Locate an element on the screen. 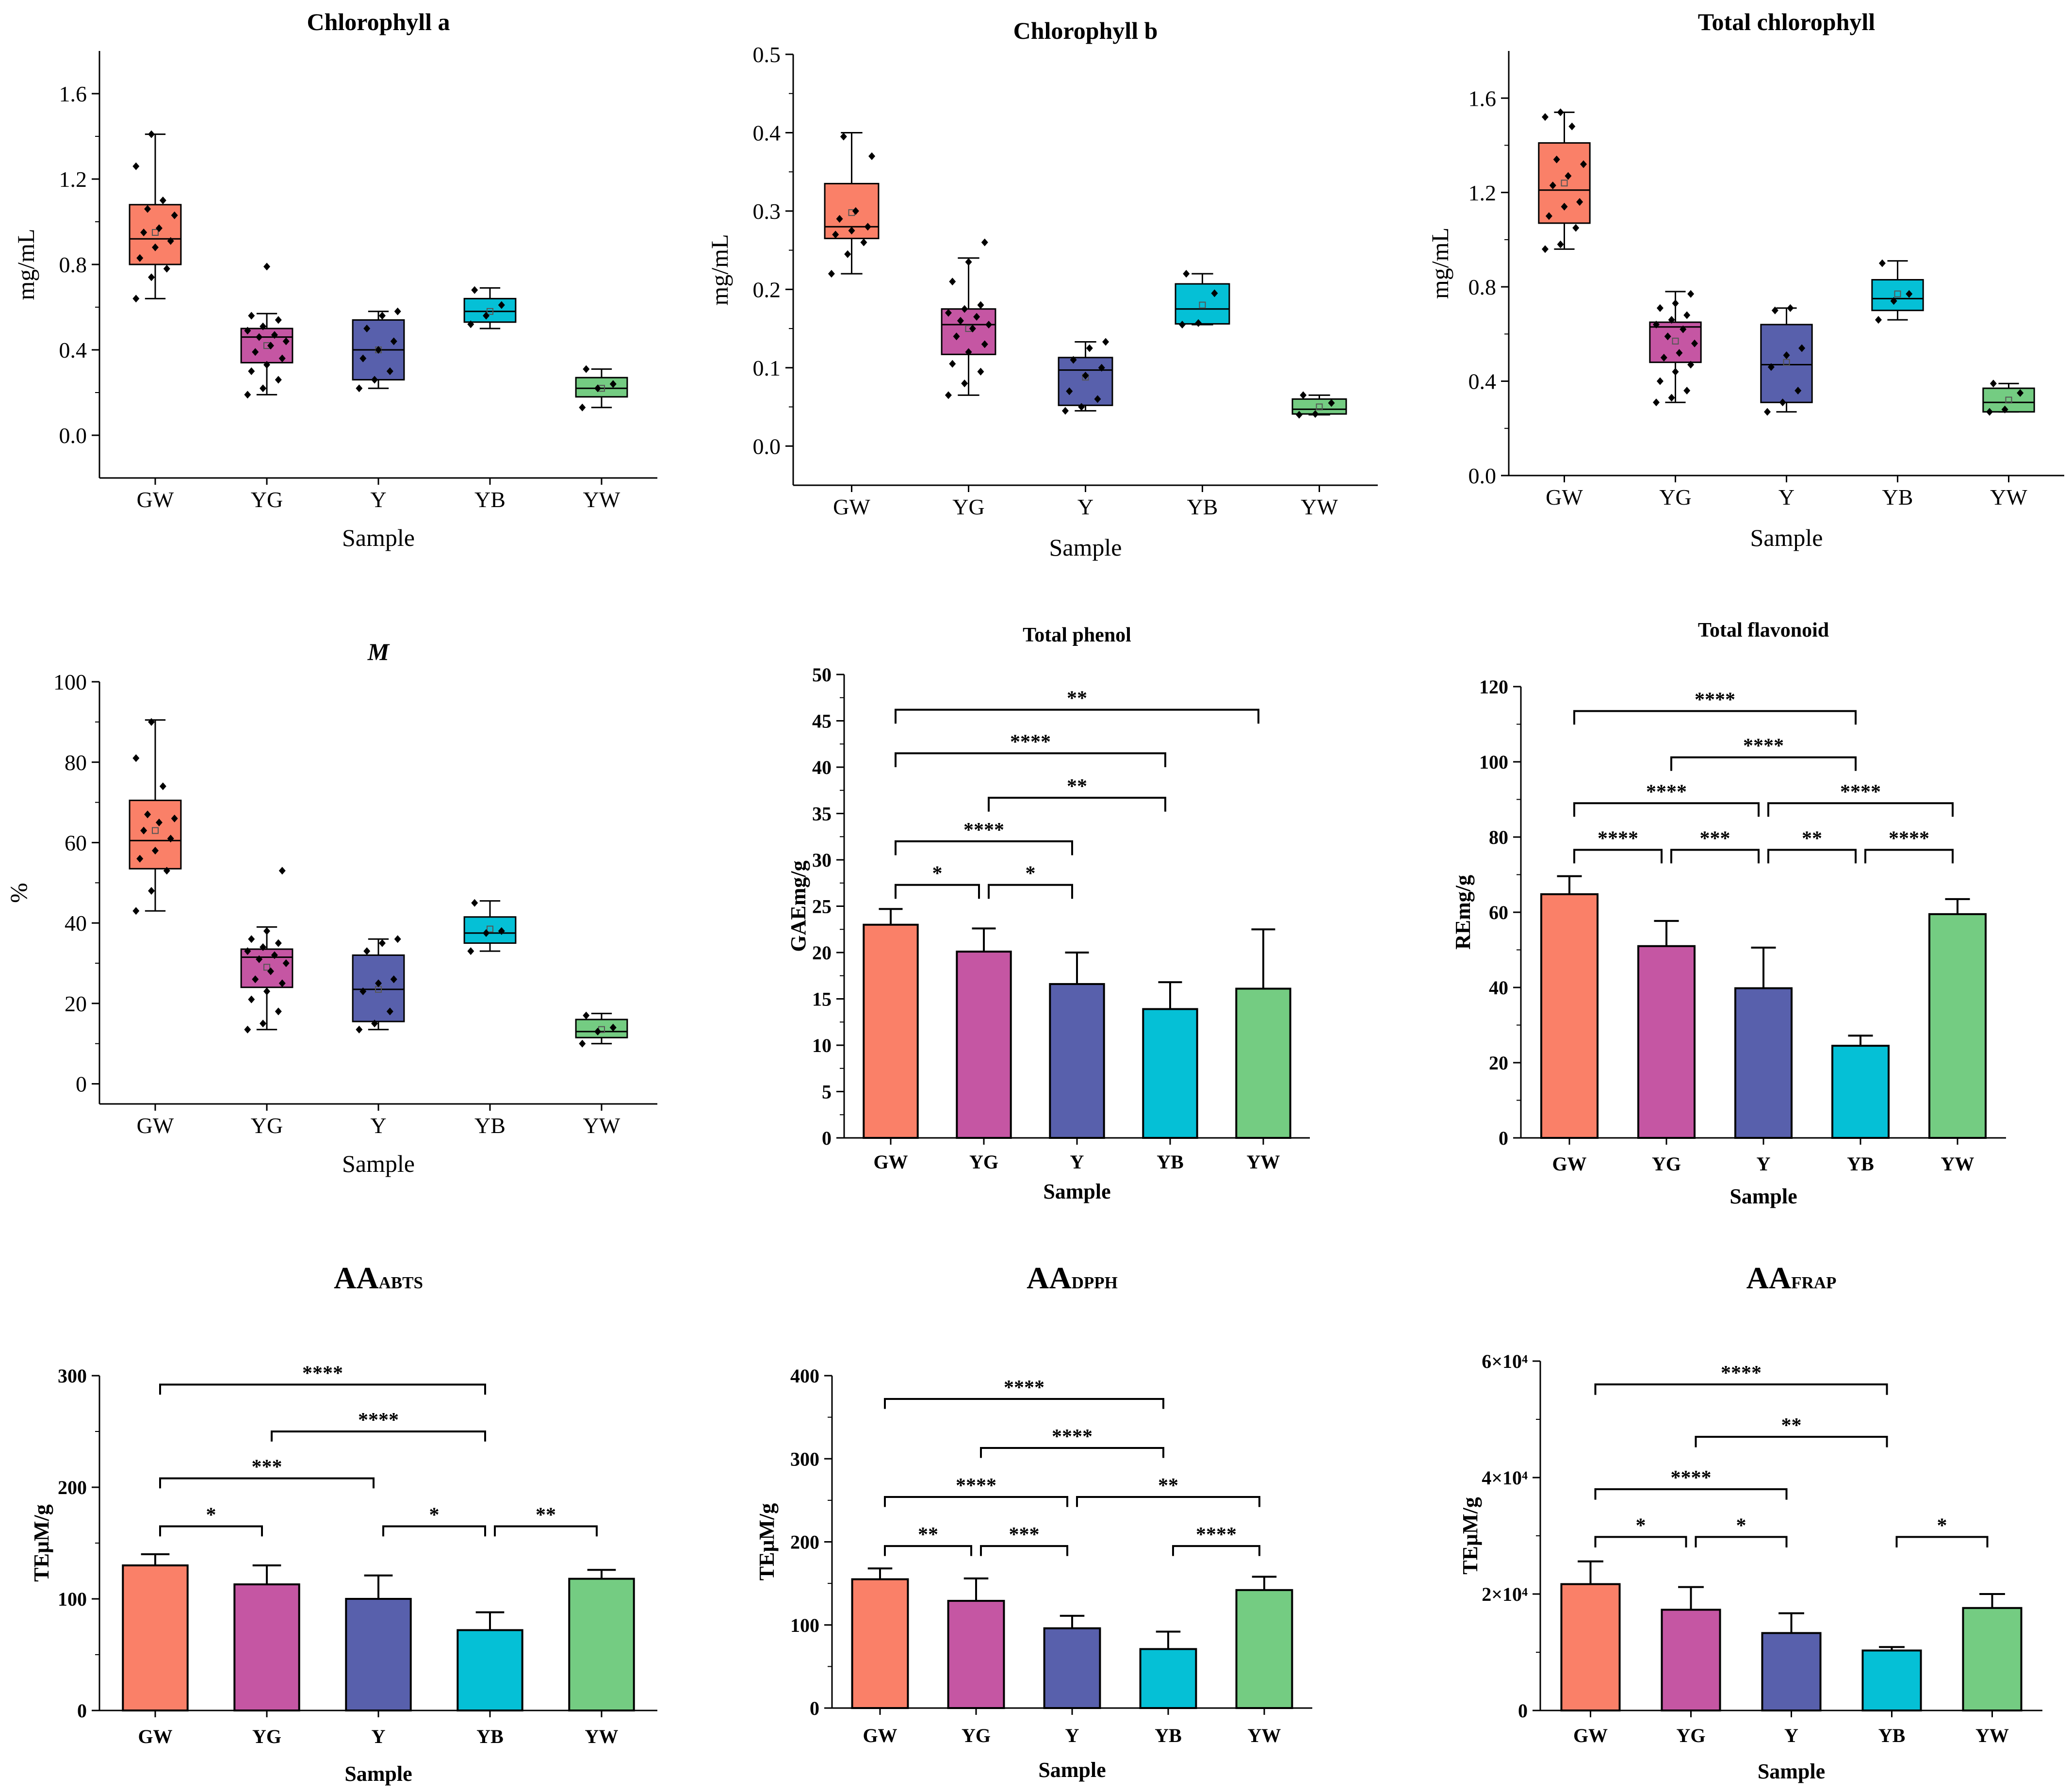  x-axis-title: Sample is located at coordinates (378, 1163).